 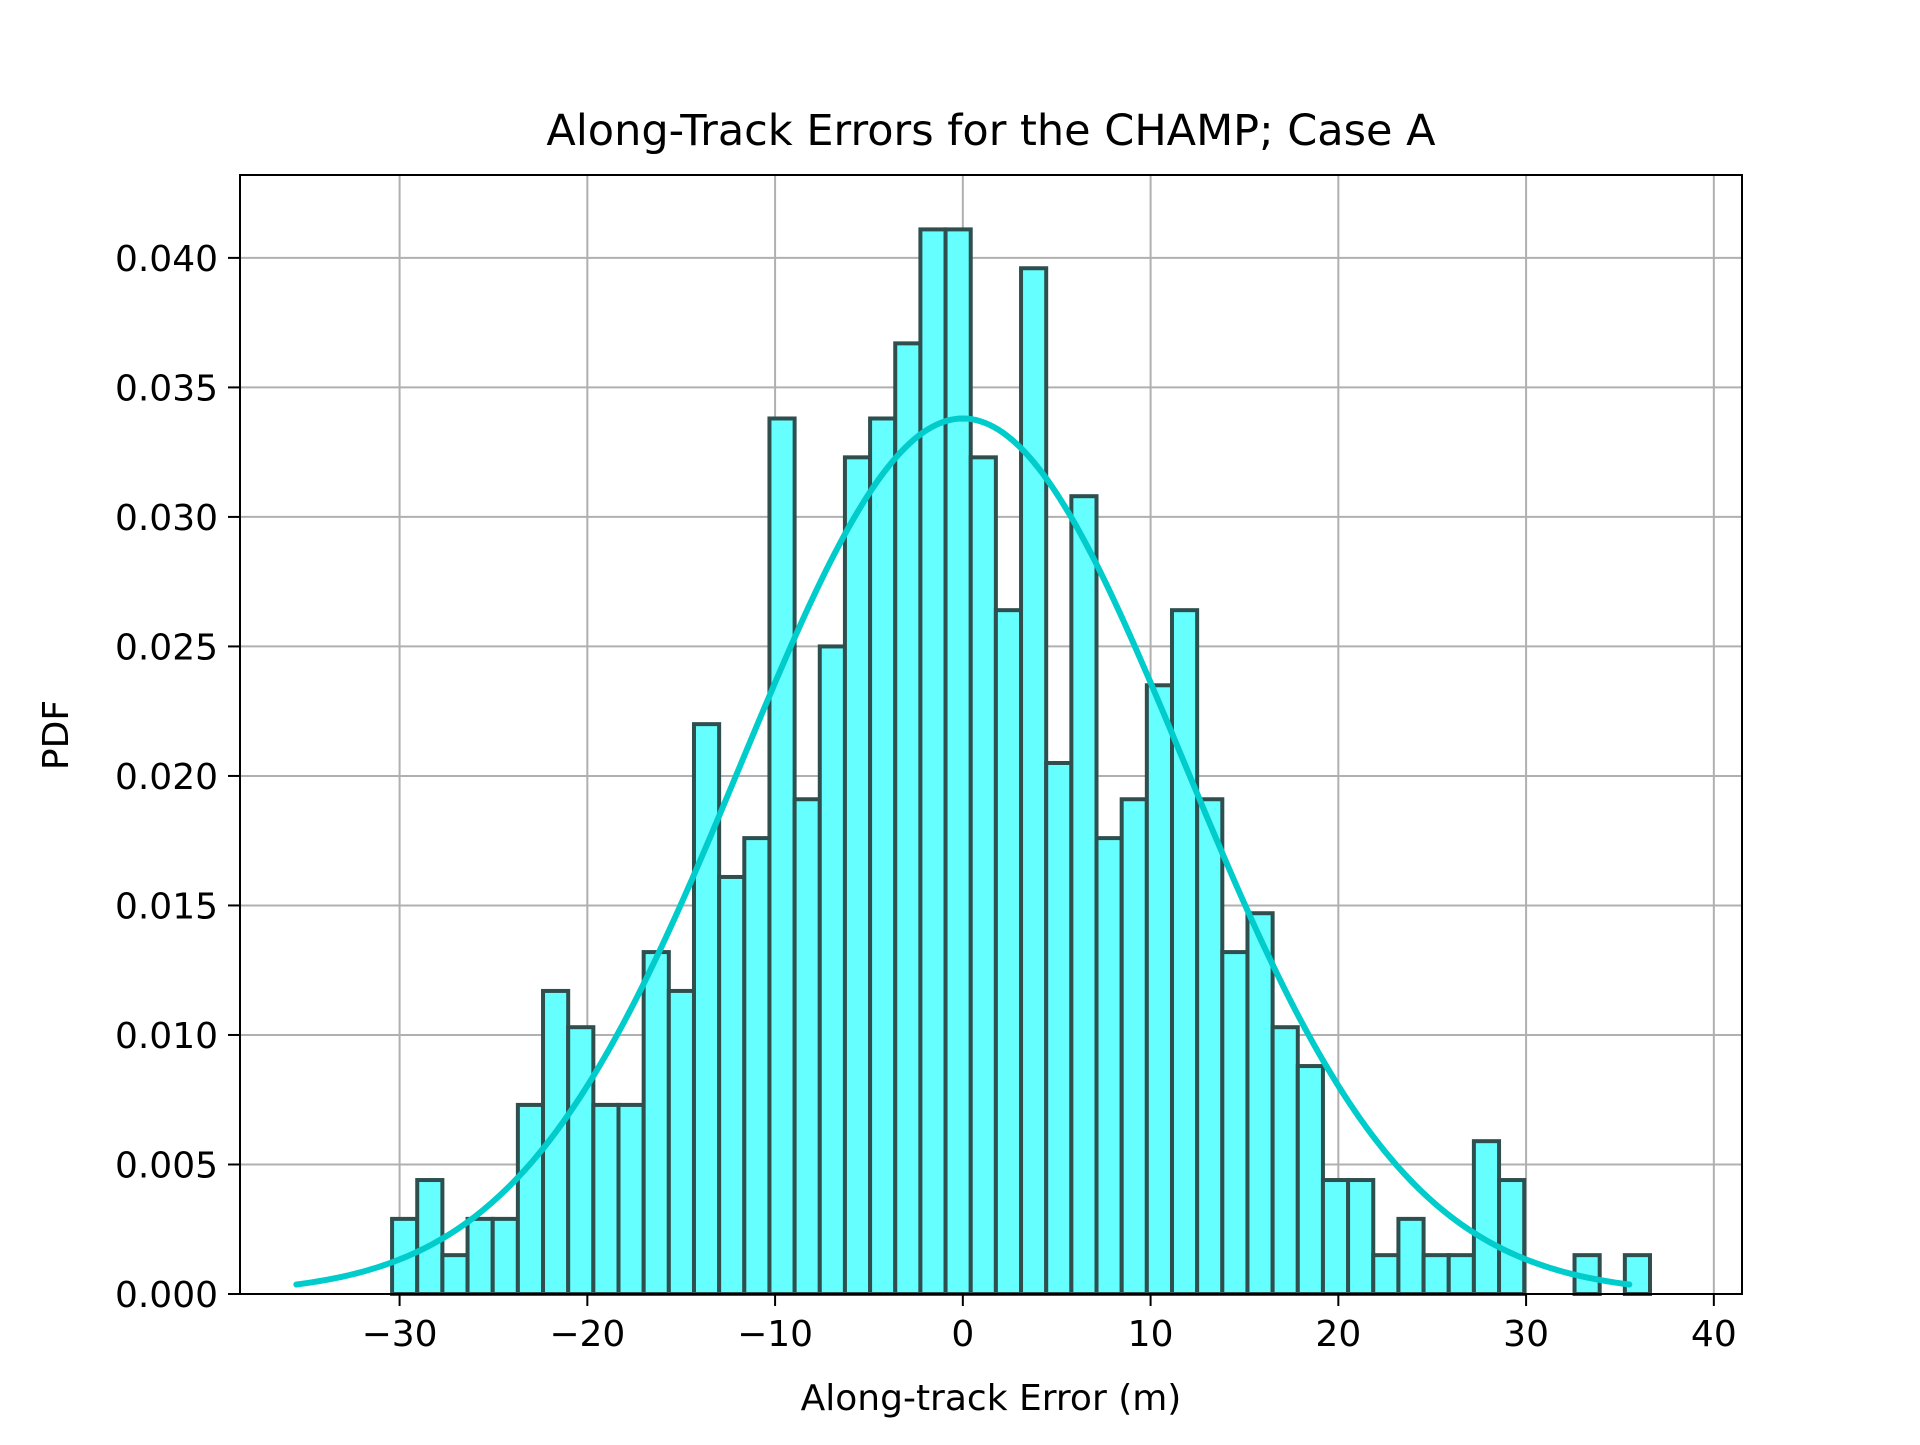 What do you see at coordinates (962, 1334) in the screenshot?
I see `x-tick-label: 0` at bounding box center [962, 1334].